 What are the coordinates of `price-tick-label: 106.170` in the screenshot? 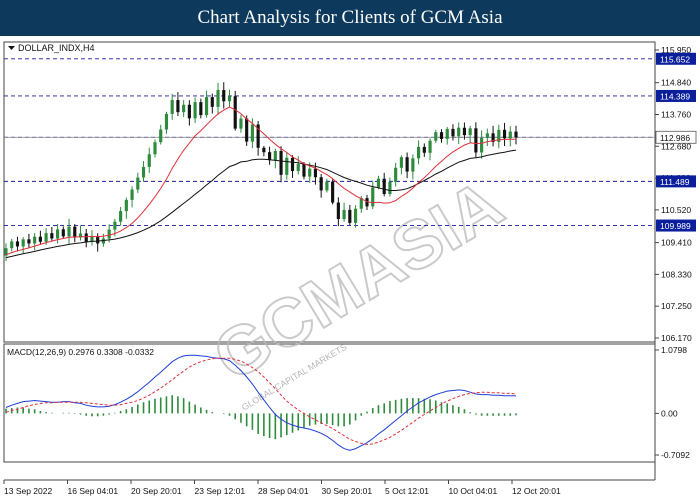 It's located at (676, 338).